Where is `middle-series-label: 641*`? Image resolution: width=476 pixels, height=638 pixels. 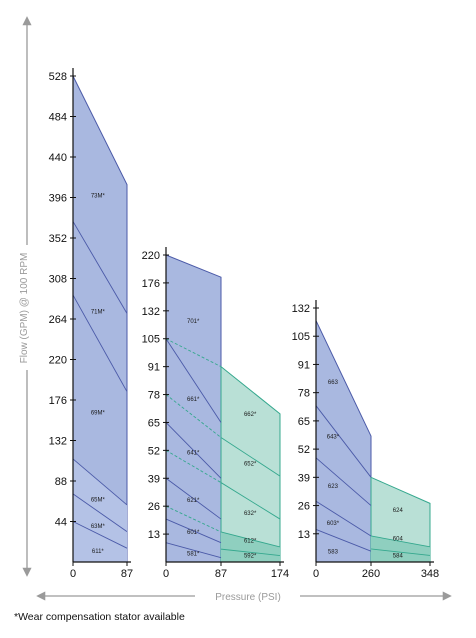 middle-series-label: 641* is located at coordinates (193, 454).